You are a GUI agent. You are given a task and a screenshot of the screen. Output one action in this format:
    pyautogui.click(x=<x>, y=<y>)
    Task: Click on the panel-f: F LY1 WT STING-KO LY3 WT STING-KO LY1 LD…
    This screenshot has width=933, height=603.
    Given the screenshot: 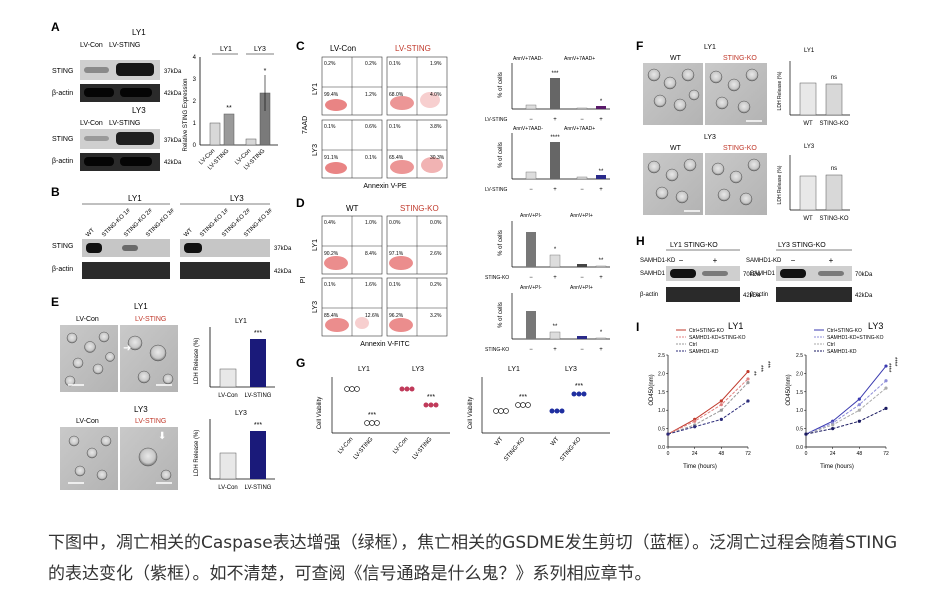 What is the action you would take?
    pyautogui.click(x=743, y=130)
    